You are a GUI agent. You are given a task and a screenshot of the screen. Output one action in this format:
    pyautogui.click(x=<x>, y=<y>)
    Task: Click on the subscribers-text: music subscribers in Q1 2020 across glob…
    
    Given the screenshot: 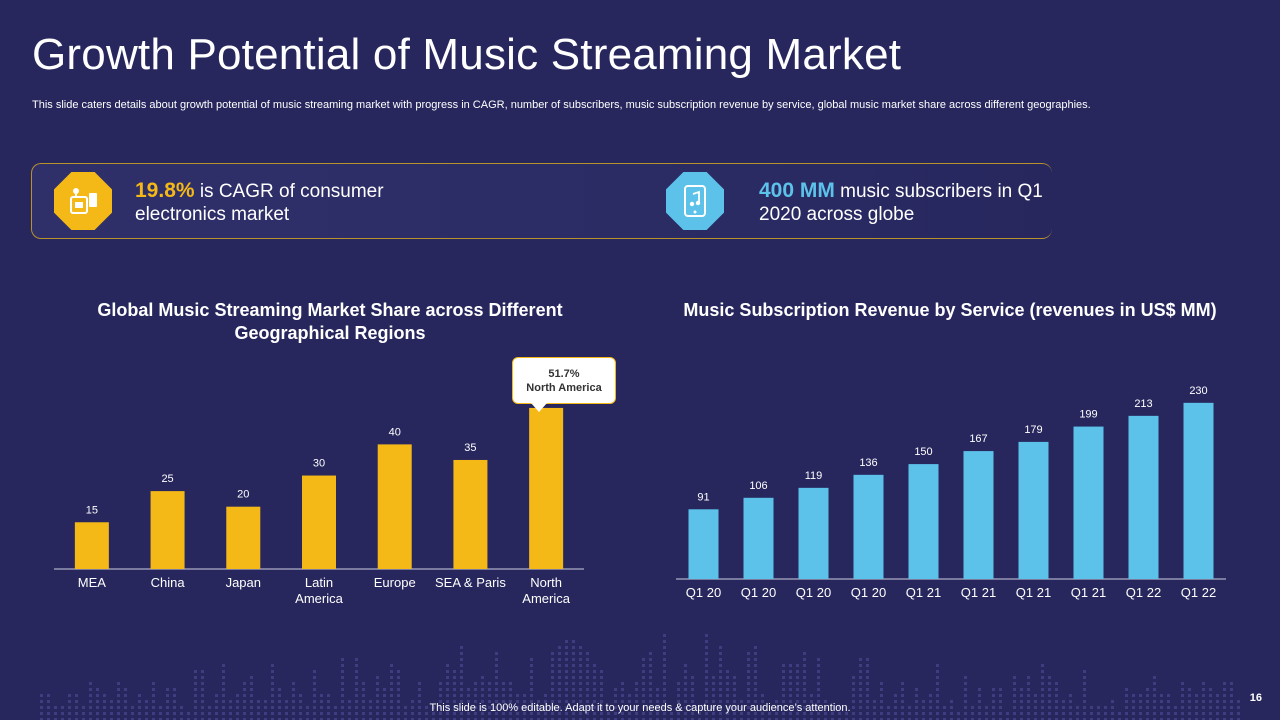 What is the action you would take?
    pyautogui.click(x=901, y=203)
    